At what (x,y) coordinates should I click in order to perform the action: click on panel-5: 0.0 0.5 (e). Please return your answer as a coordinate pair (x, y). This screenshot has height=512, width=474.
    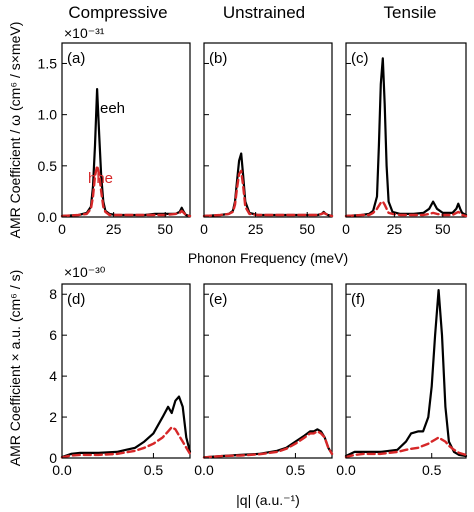
    Looking at the image, I should click on (264, 380).